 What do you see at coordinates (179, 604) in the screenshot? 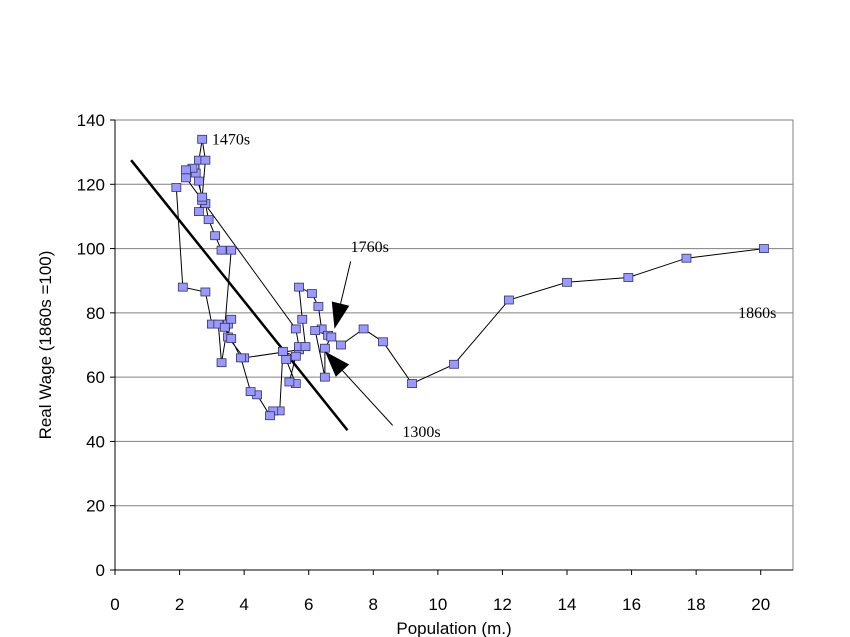
I see `x-tick-label: 2` at bounding box center [179, 604].